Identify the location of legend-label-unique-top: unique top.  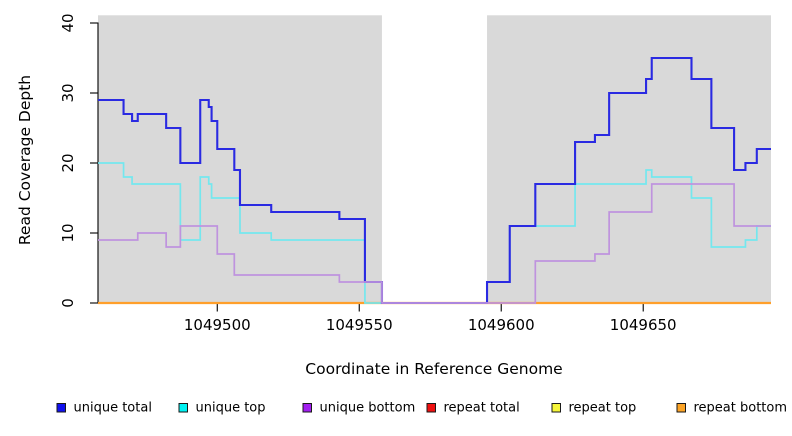
(231, 408).